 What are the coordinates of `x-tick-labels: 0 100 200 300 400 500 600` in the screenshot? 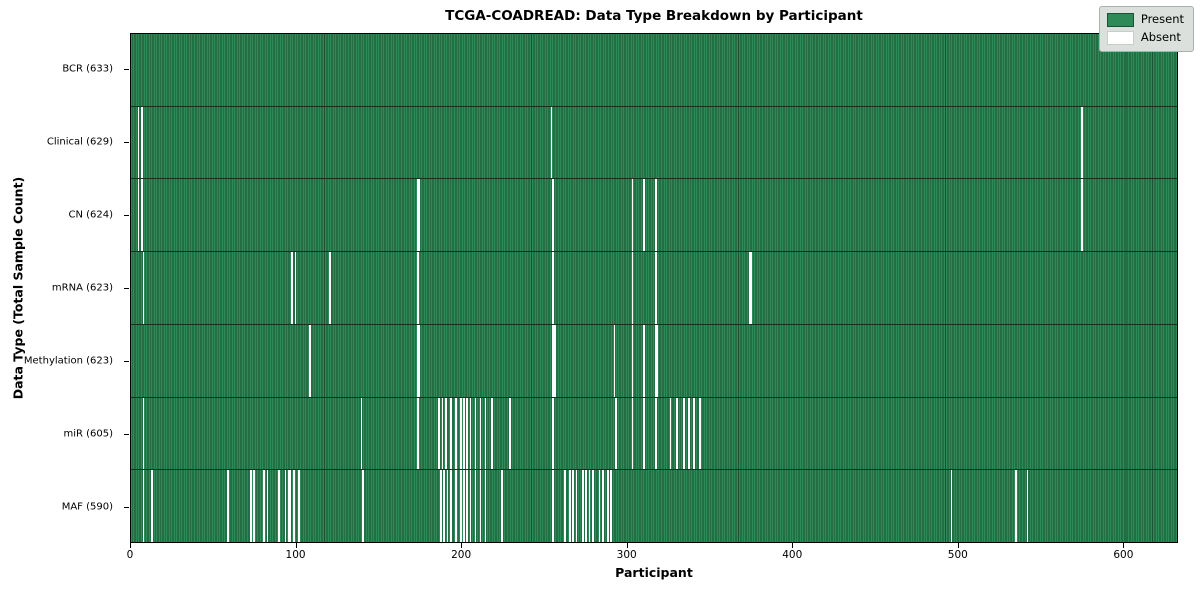 It's located at (652, 556).